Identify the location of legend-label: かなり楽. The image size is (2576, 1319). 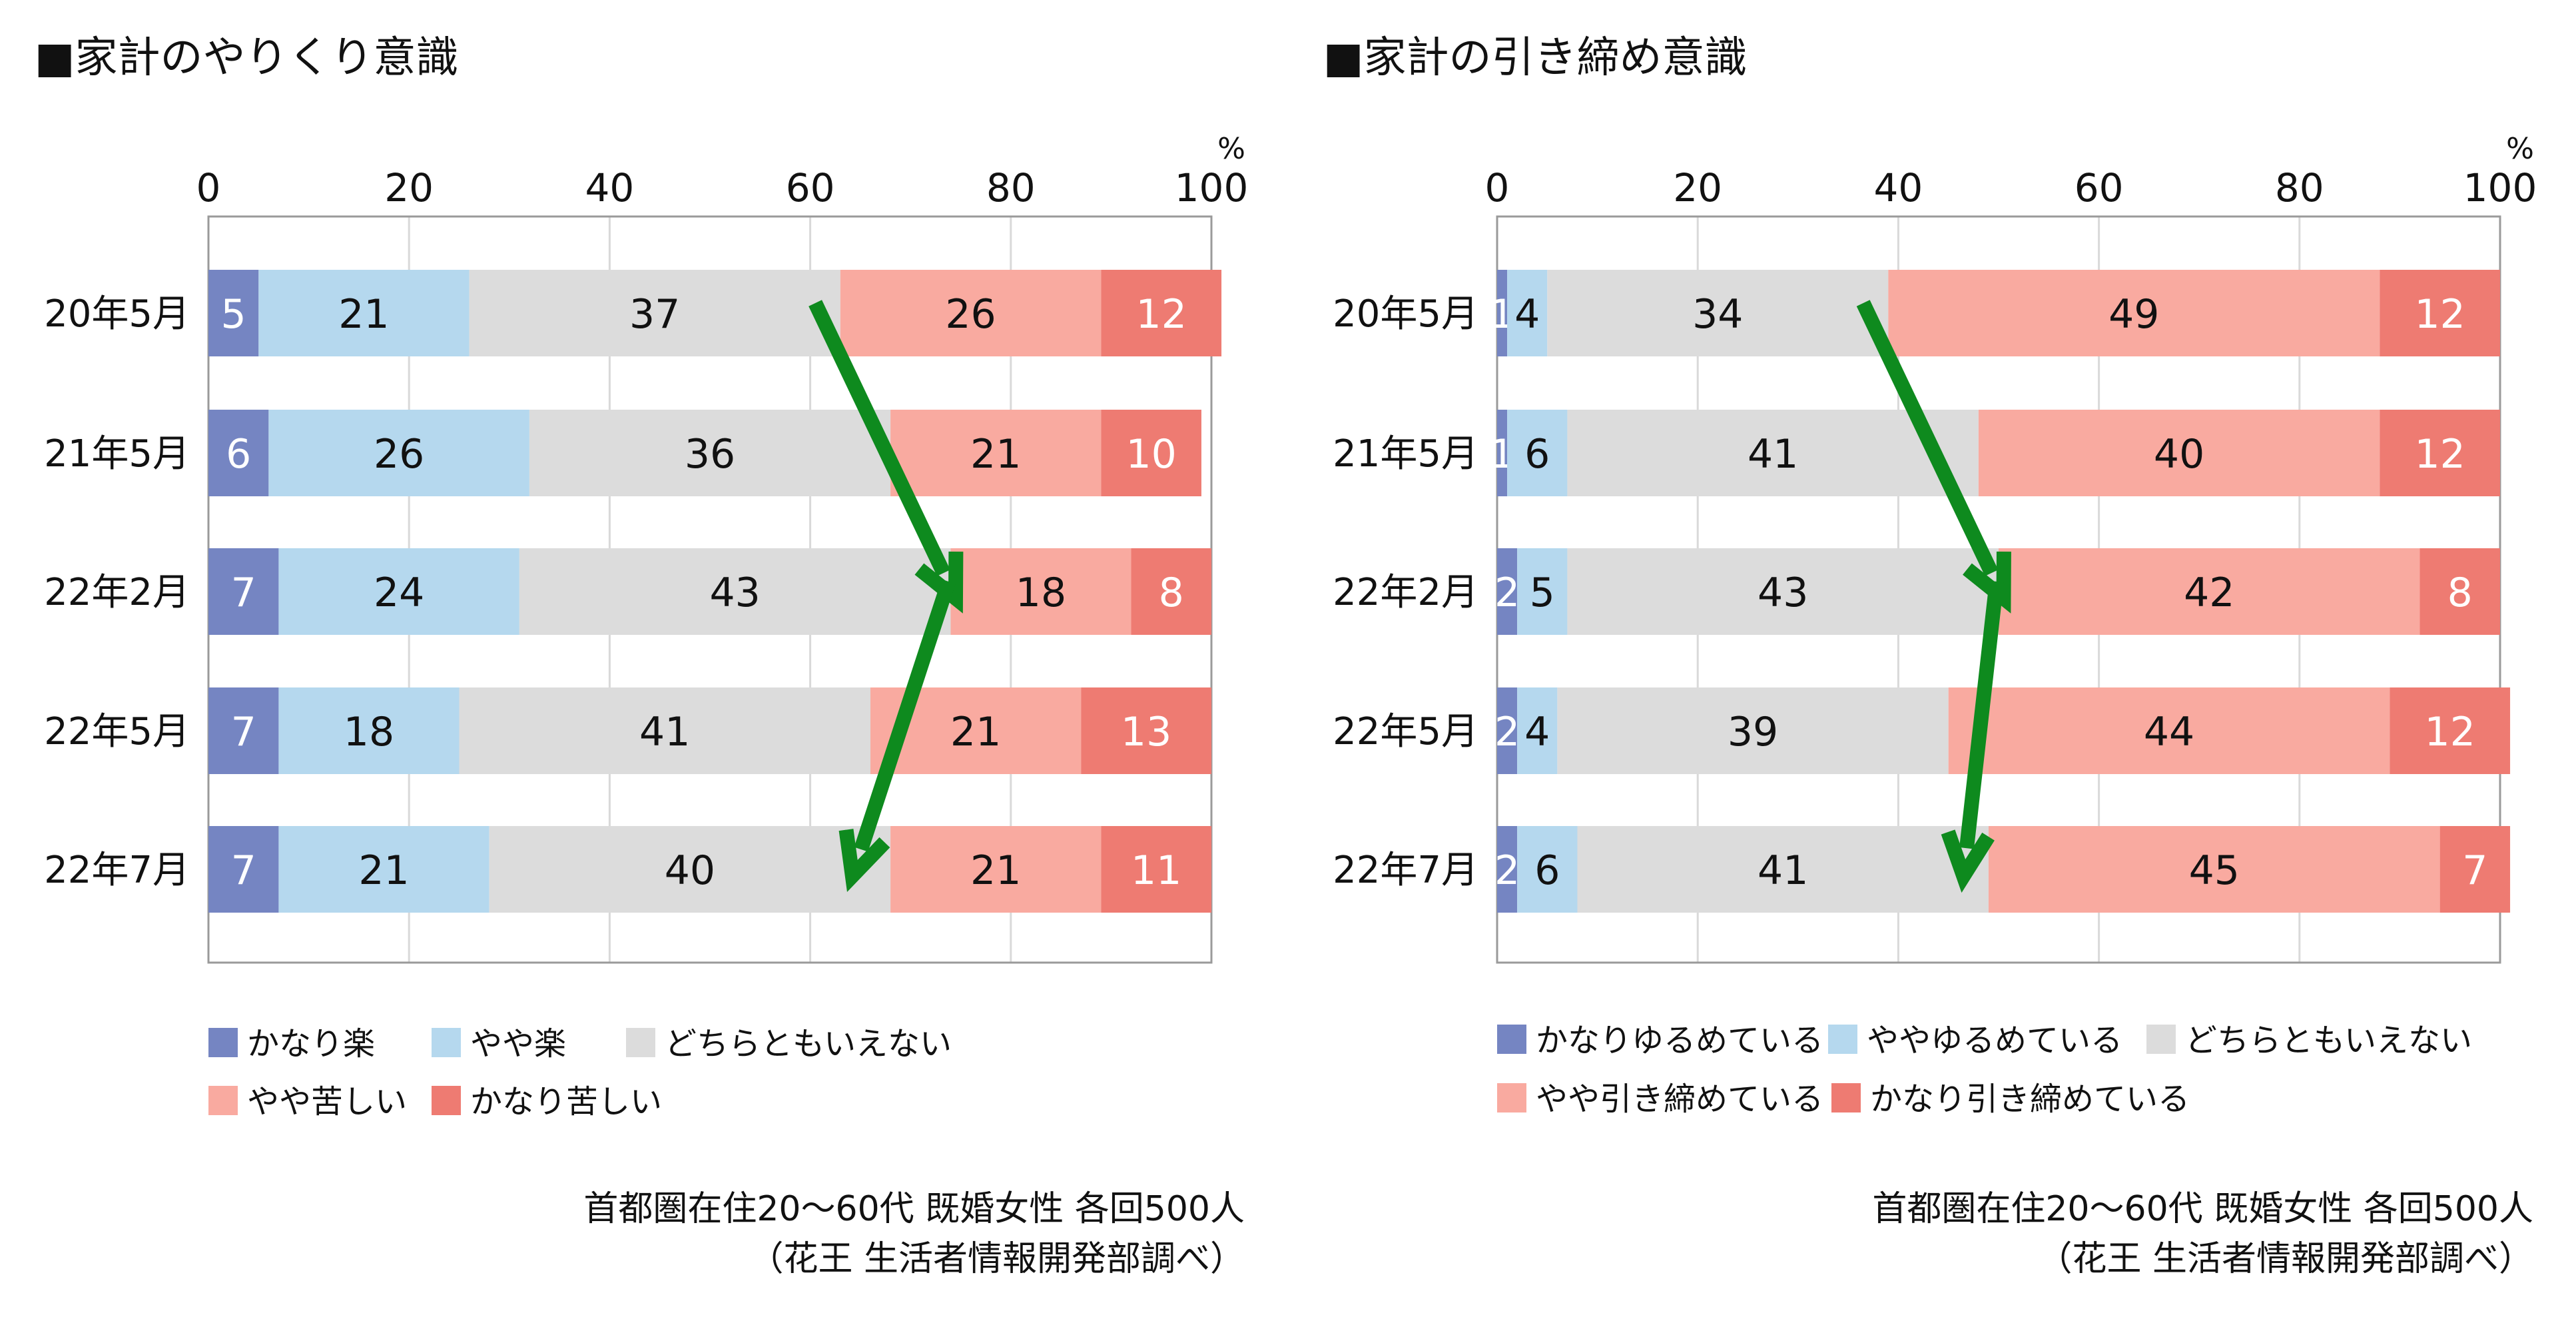
(311, 1044).